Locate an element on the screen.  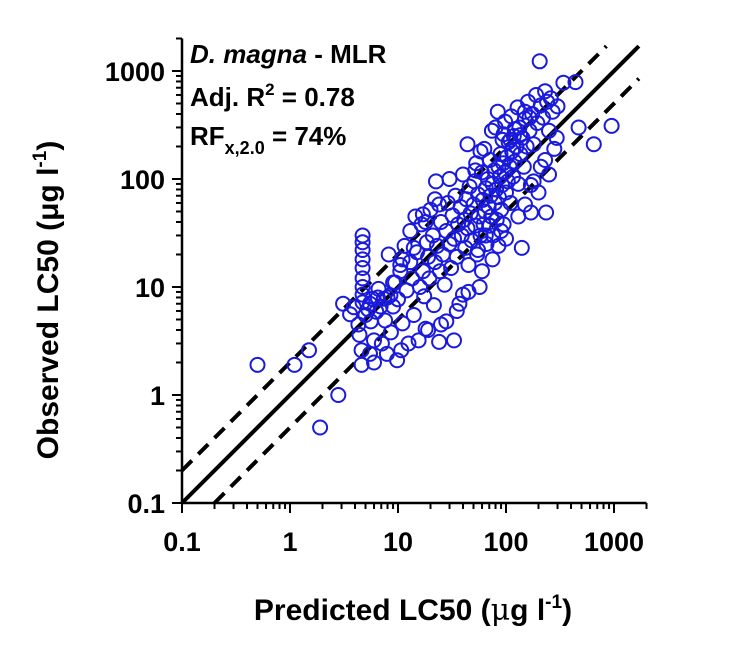
annotation-title: D. magna - MLR is located at coordinates (288, 54).